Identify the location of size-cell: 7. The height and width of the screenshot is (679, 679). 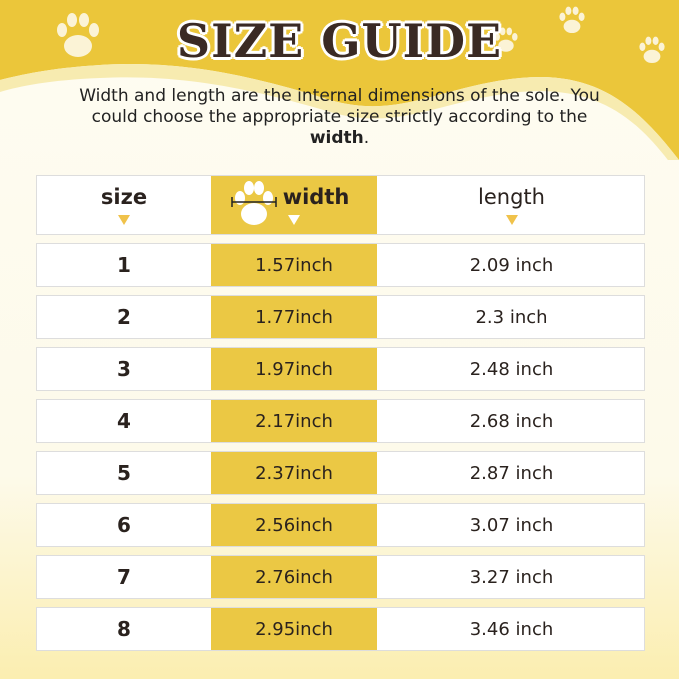
(124, 577).